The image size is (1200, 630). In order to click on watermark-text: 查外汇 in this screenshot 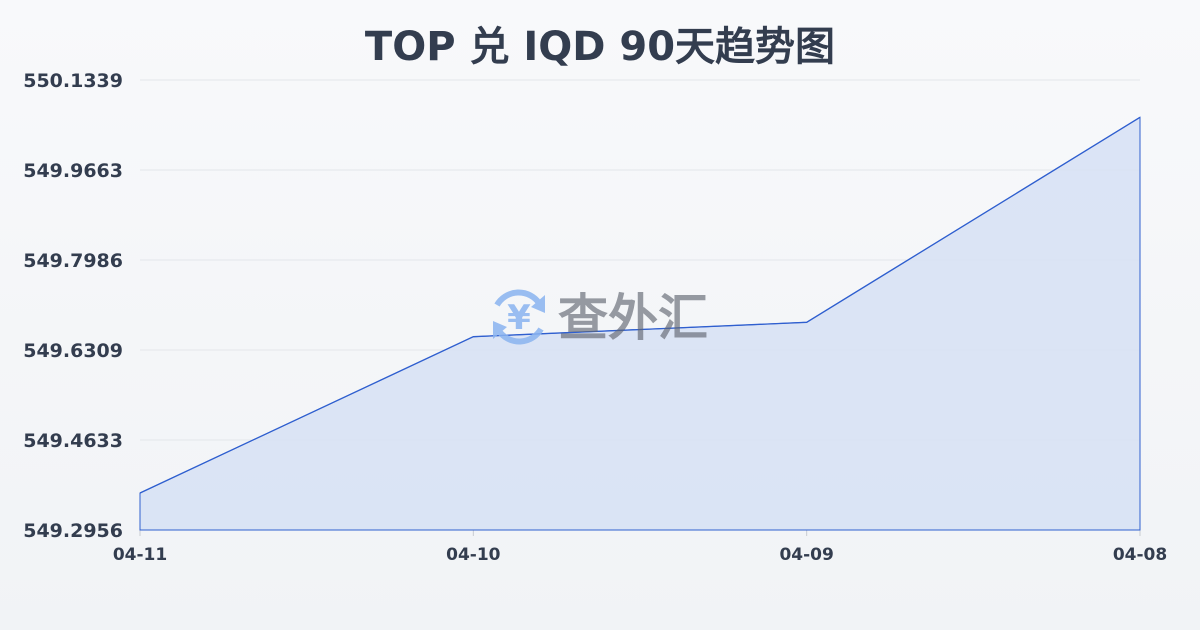, I will do `click(633, 318)`.